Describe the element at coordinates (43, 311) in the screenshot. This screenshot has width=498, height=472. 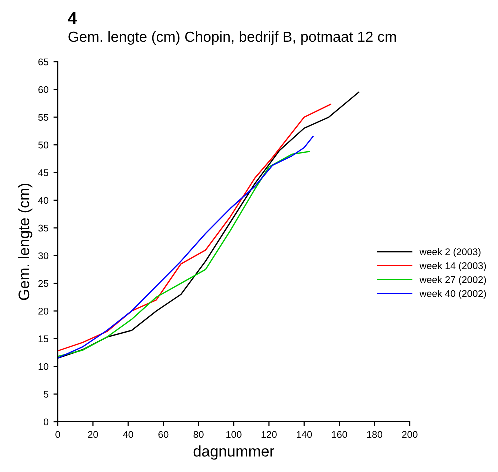
I see `y-tick-label: 20` at that location.